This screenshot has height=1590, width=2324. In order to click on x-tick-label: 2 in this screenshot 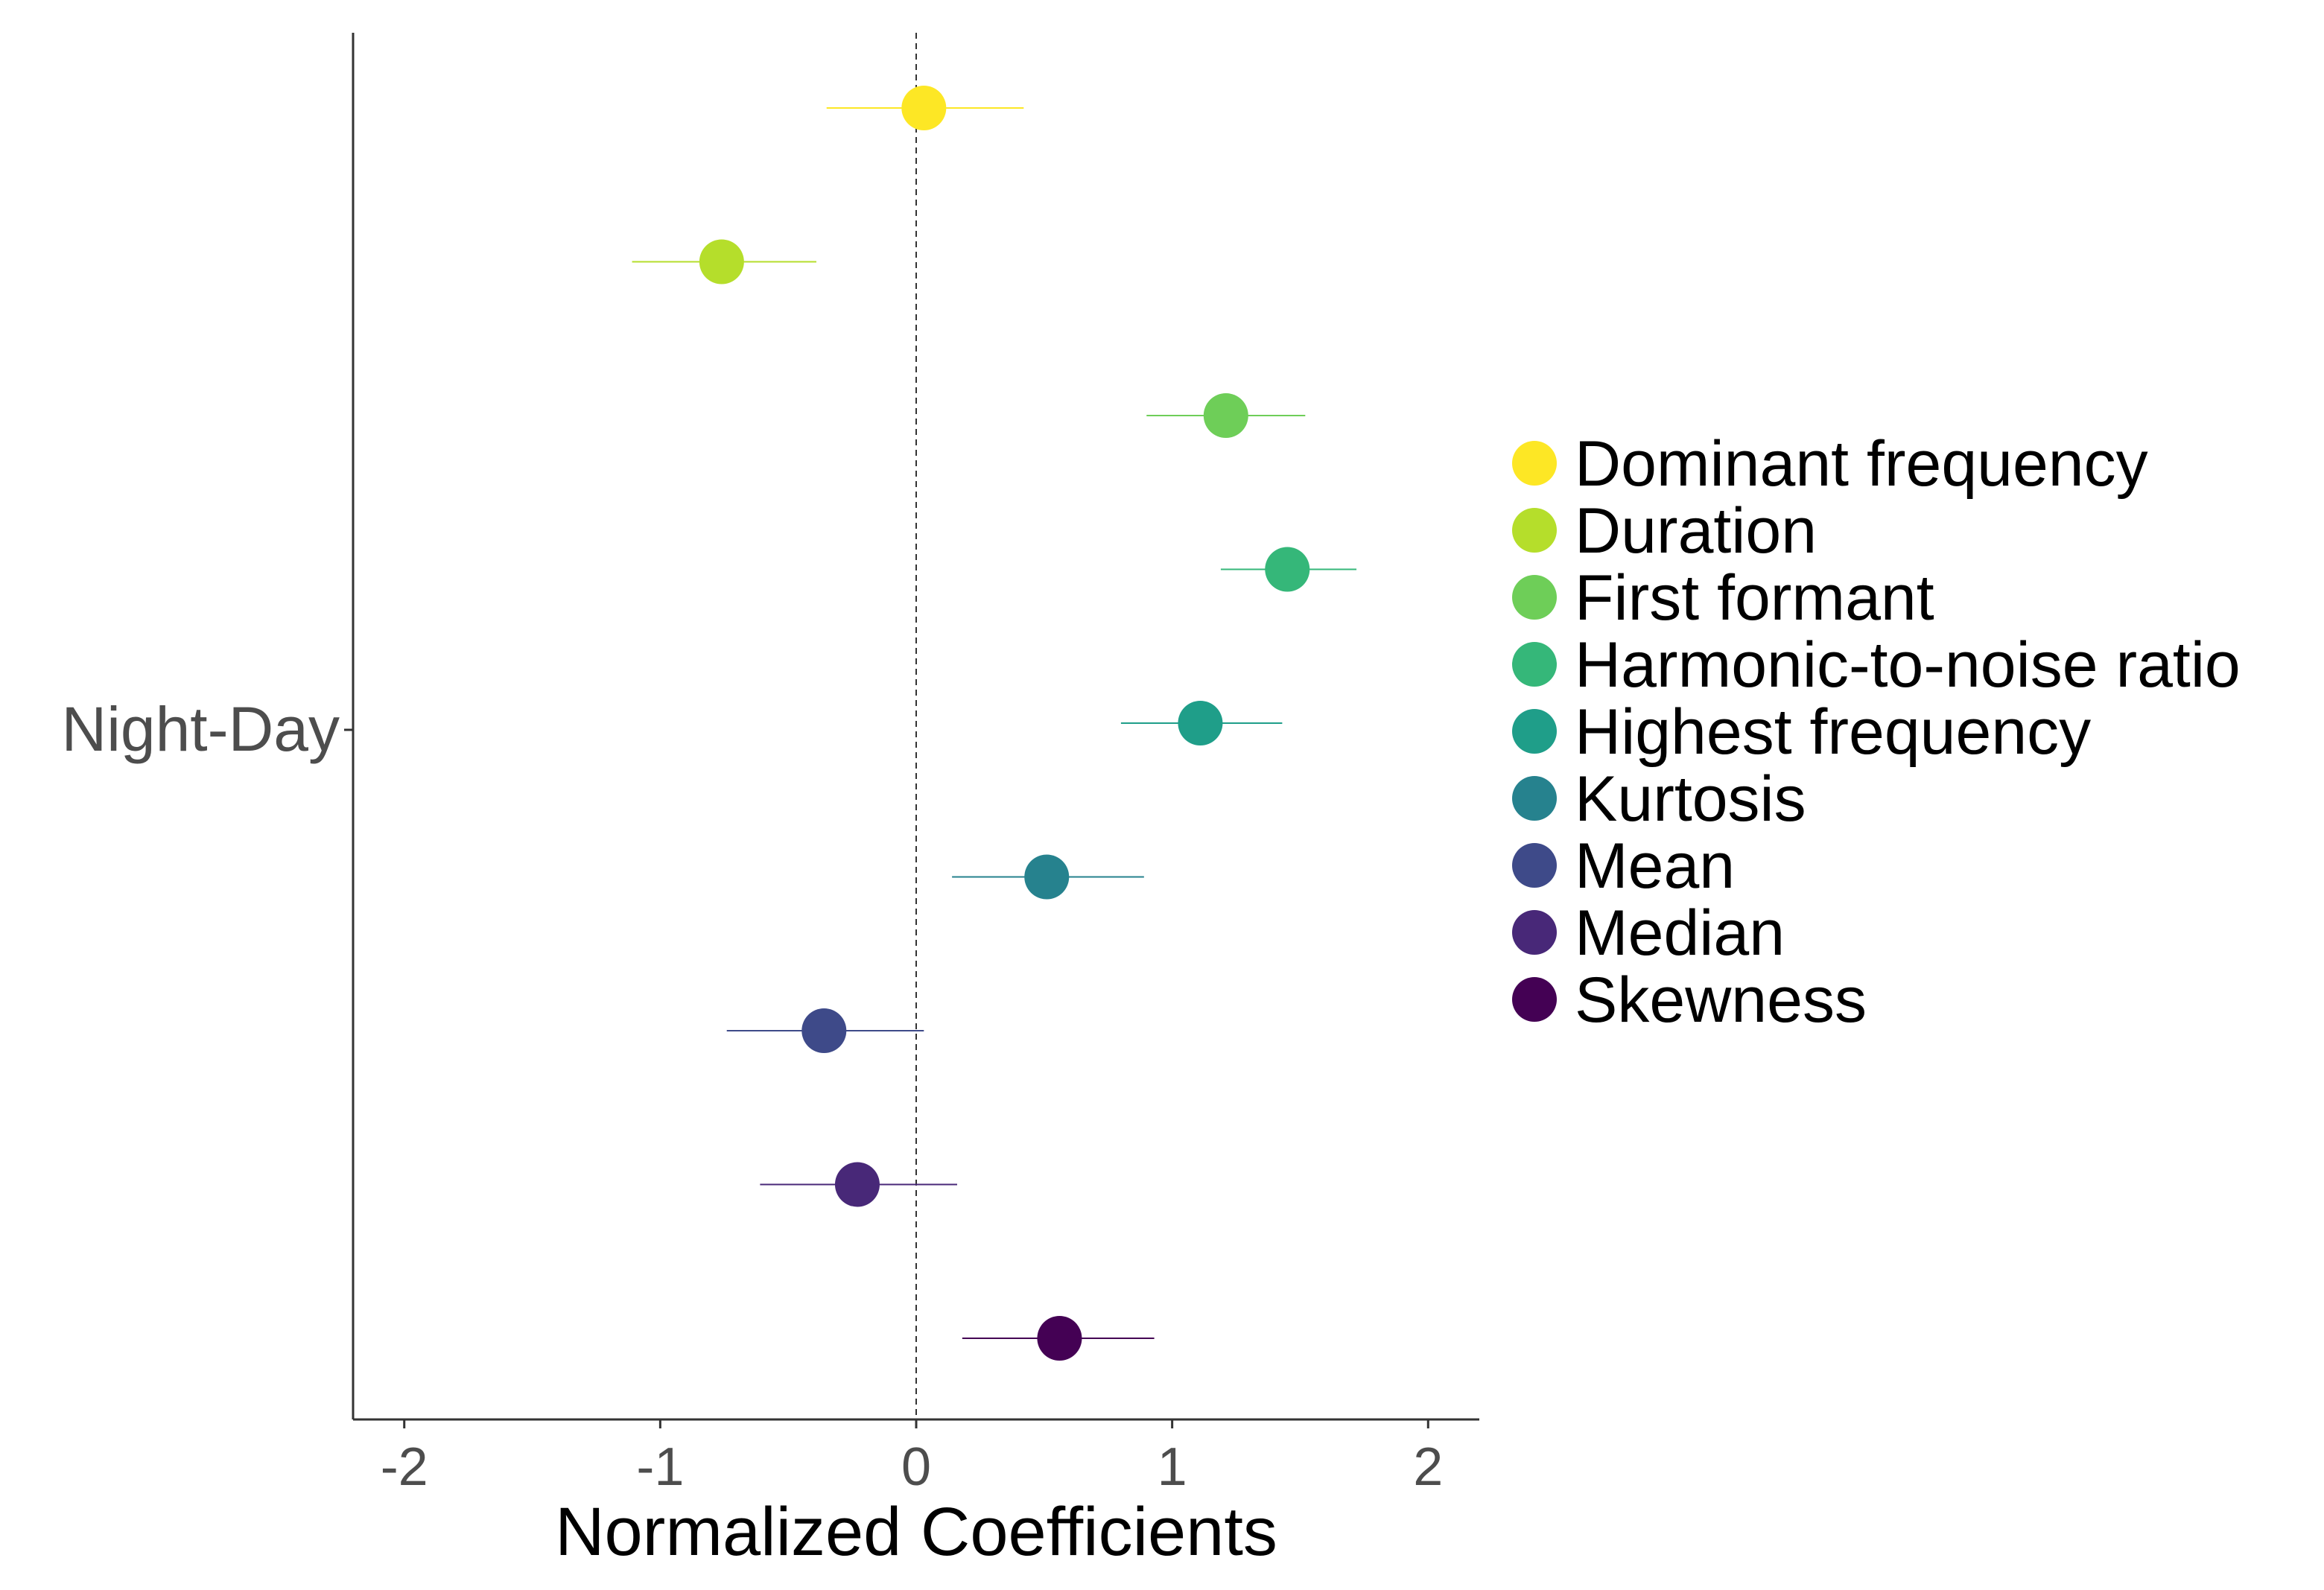, I will do `click(1428, 1467)`.